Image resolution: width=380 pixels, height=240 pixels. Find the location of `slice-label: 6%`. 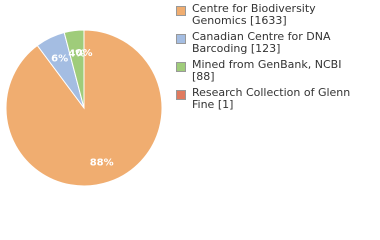

slice-label: 6% is located at coordinates (59, 58).